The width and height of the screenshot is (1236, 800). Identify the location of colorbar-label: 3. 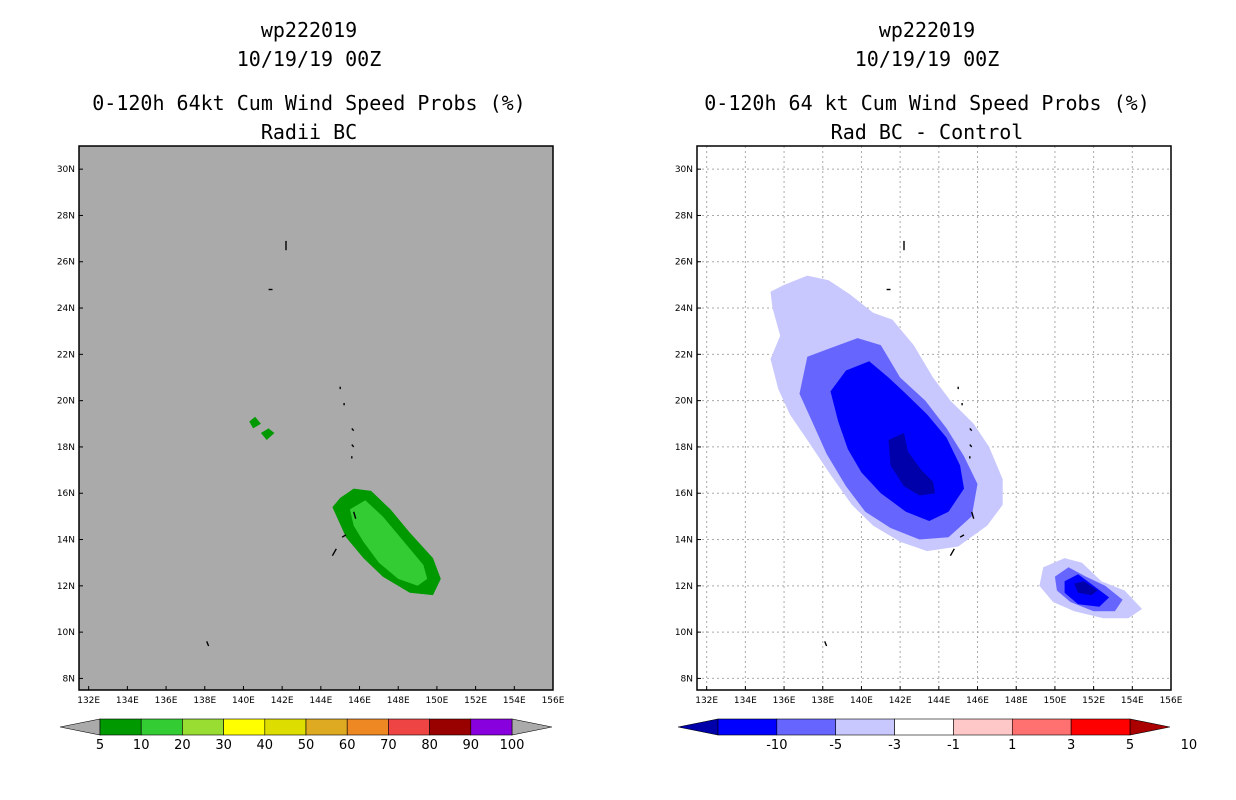
(1071, 745).